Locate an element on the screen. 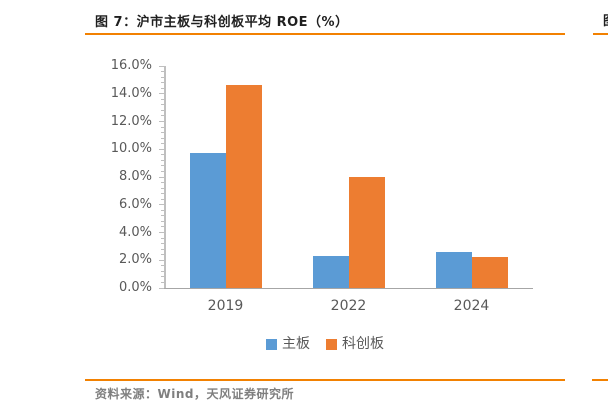  y-axis-tick-label: 0.0% is located at coordinates (135, 287).